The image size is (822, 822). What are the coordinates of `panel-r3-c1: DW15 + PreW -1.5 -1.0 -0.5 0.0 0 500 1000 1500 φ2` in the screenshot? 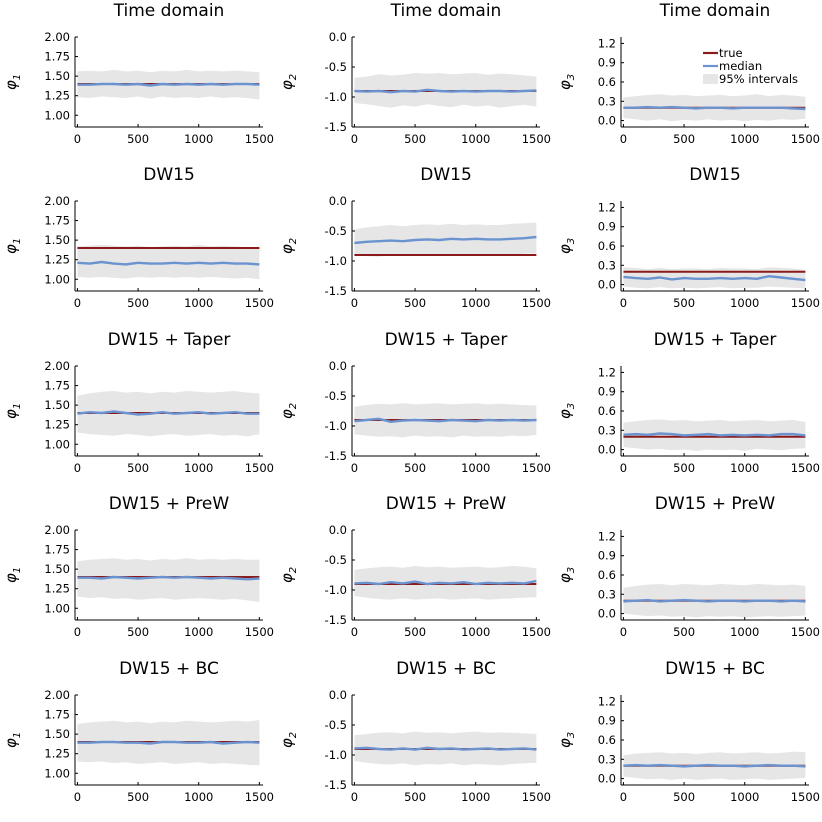 It's located at (414, 566).